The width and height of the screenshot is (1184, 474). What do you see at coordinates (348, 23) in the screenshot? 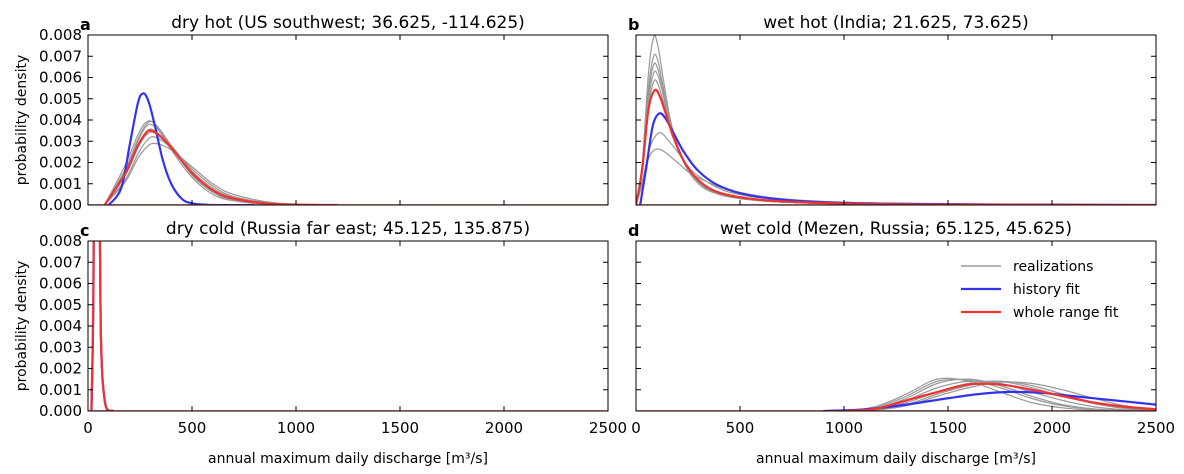
I see `panel-title: dry hot (US southwest; 36.625, -114.625)` at bounding box center [348, 23].